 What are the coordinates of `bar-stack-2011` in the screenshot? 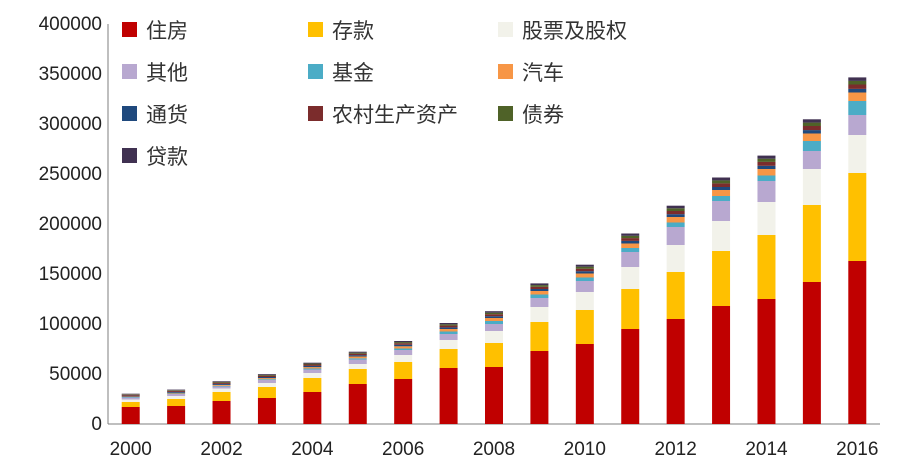 It's located at (630, 328).